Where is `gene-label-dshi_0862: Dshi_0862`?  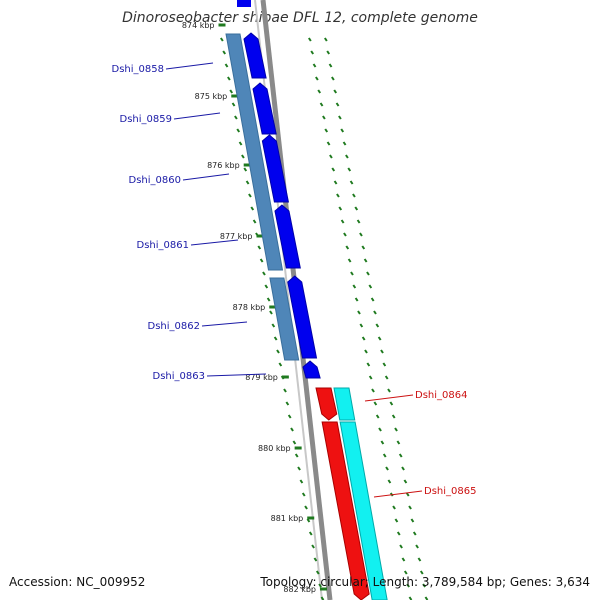
gene-label-dshi_0862: Dshi_0862 is located at coordinates (174, 326).